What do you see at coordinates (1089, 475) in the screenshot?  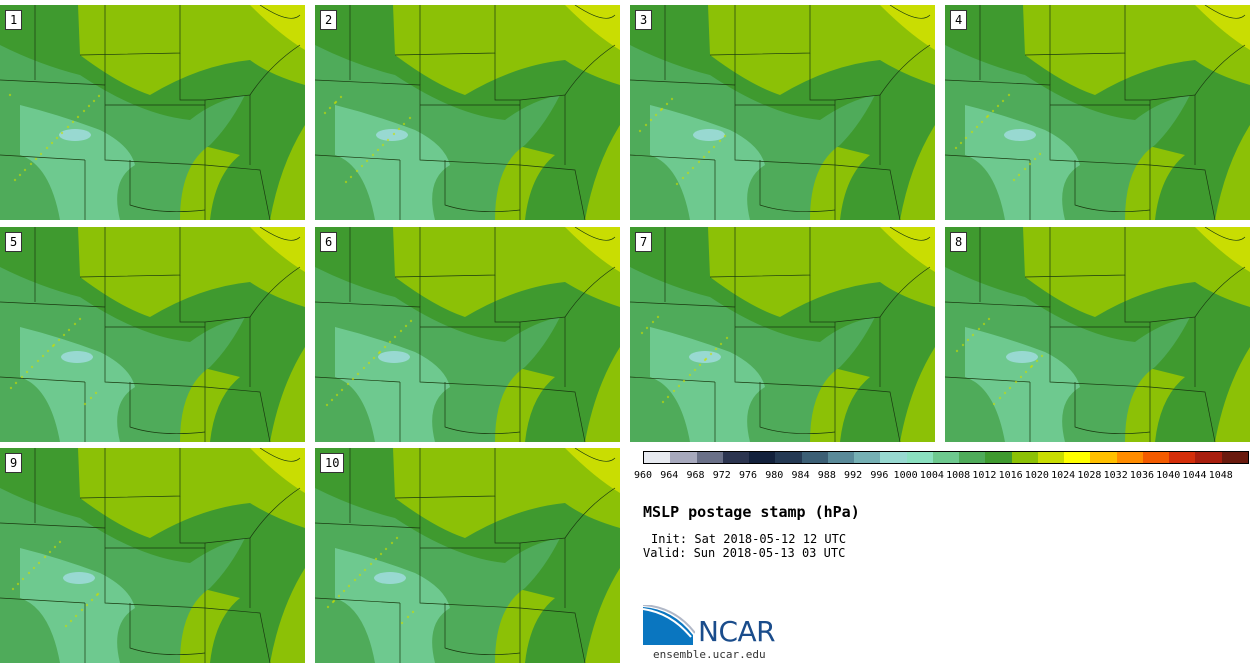 I see `colorbar-tick-label: 1028` at bounding box center [1089, 475].